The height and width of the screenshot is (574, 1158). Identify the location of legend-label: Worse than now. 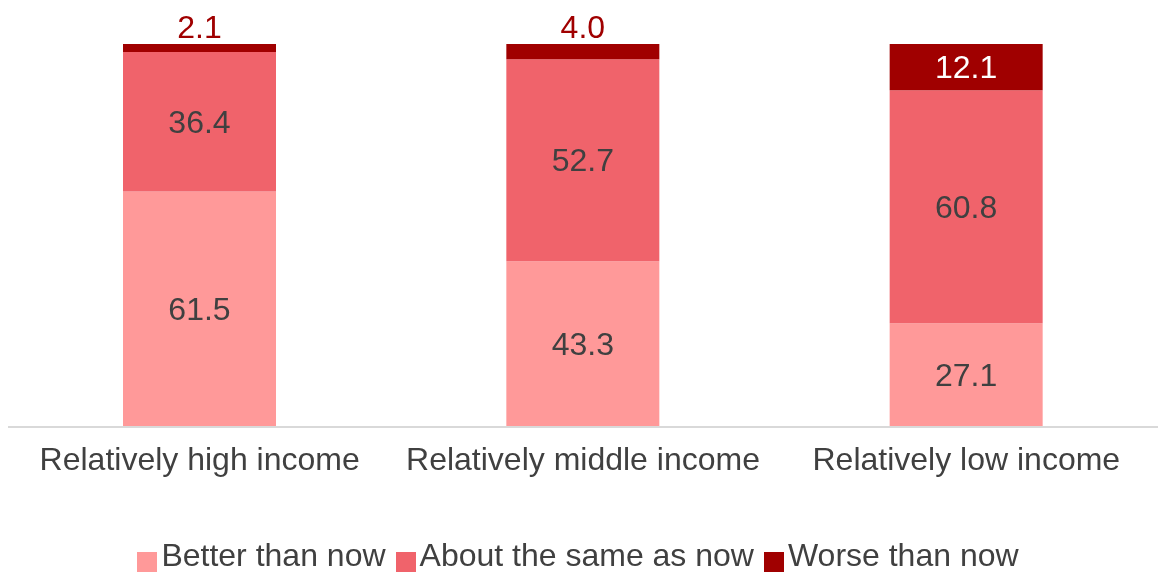
(903, 555).